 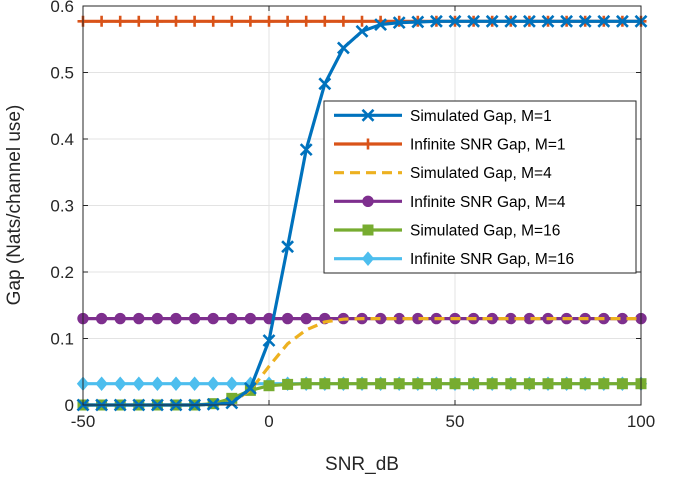 What do you see at coordinates (62, 206) in the screenshot?
I see `y-tick-label: 0.3` at bounding box center [62, 206].